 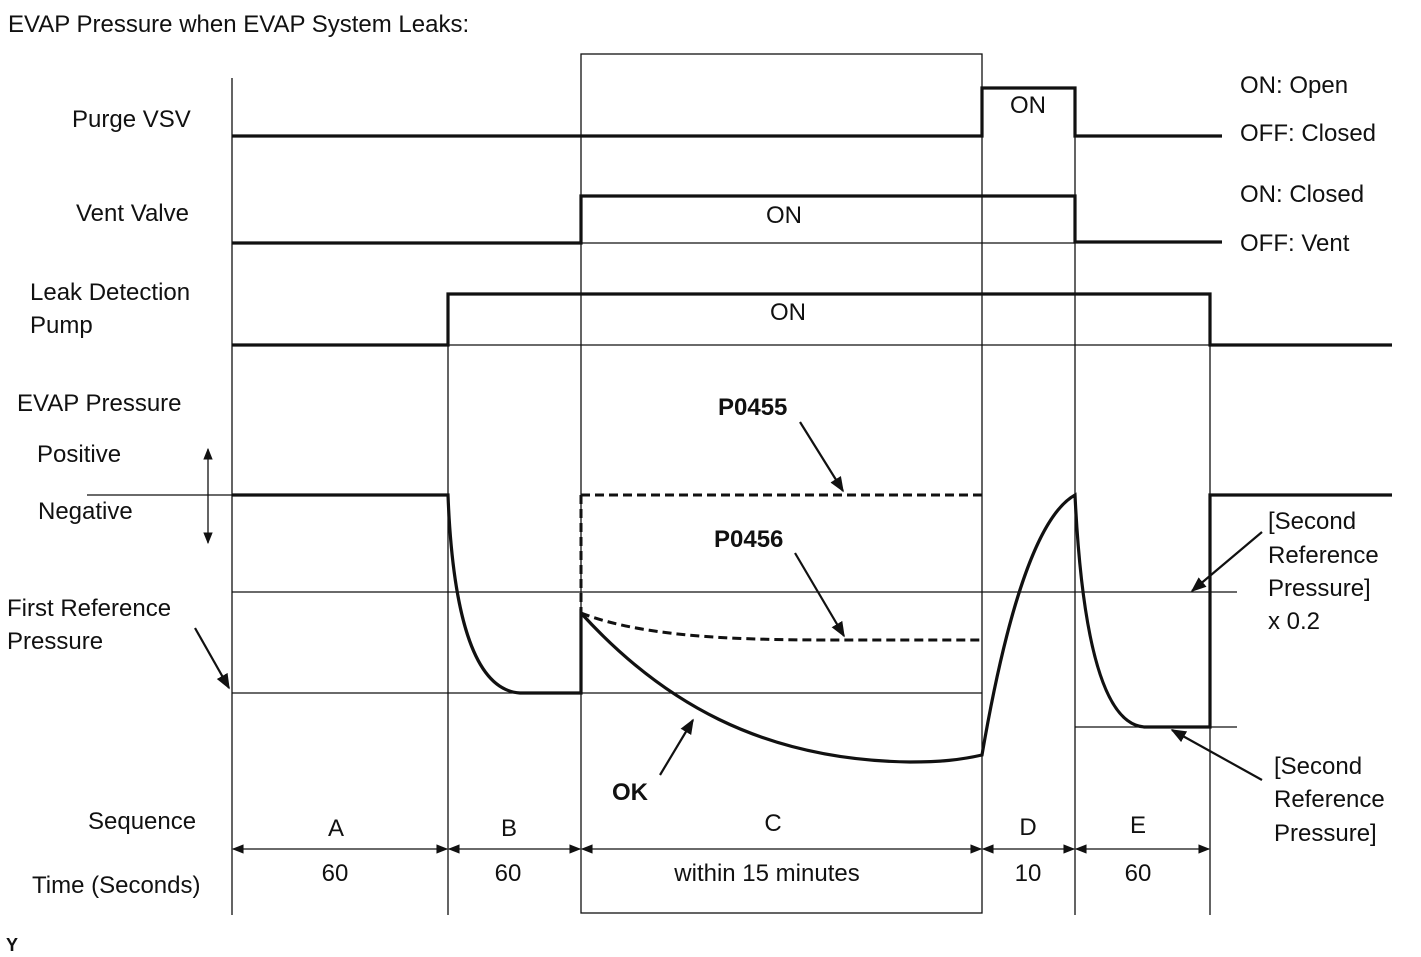 What do you see at coordinates (509, 828) in the screenshot?
I see `sequence-name: B` at bounding box center [509, 828].